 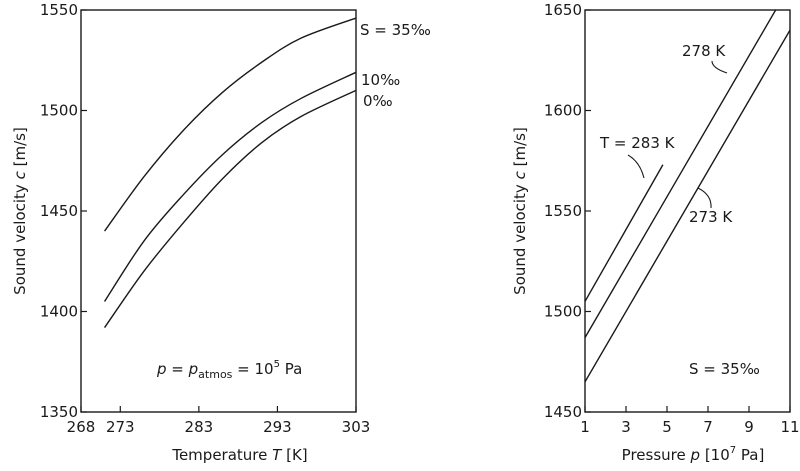 I want to click on left-series-label-10: 10‰, so click(x=380, y=80).